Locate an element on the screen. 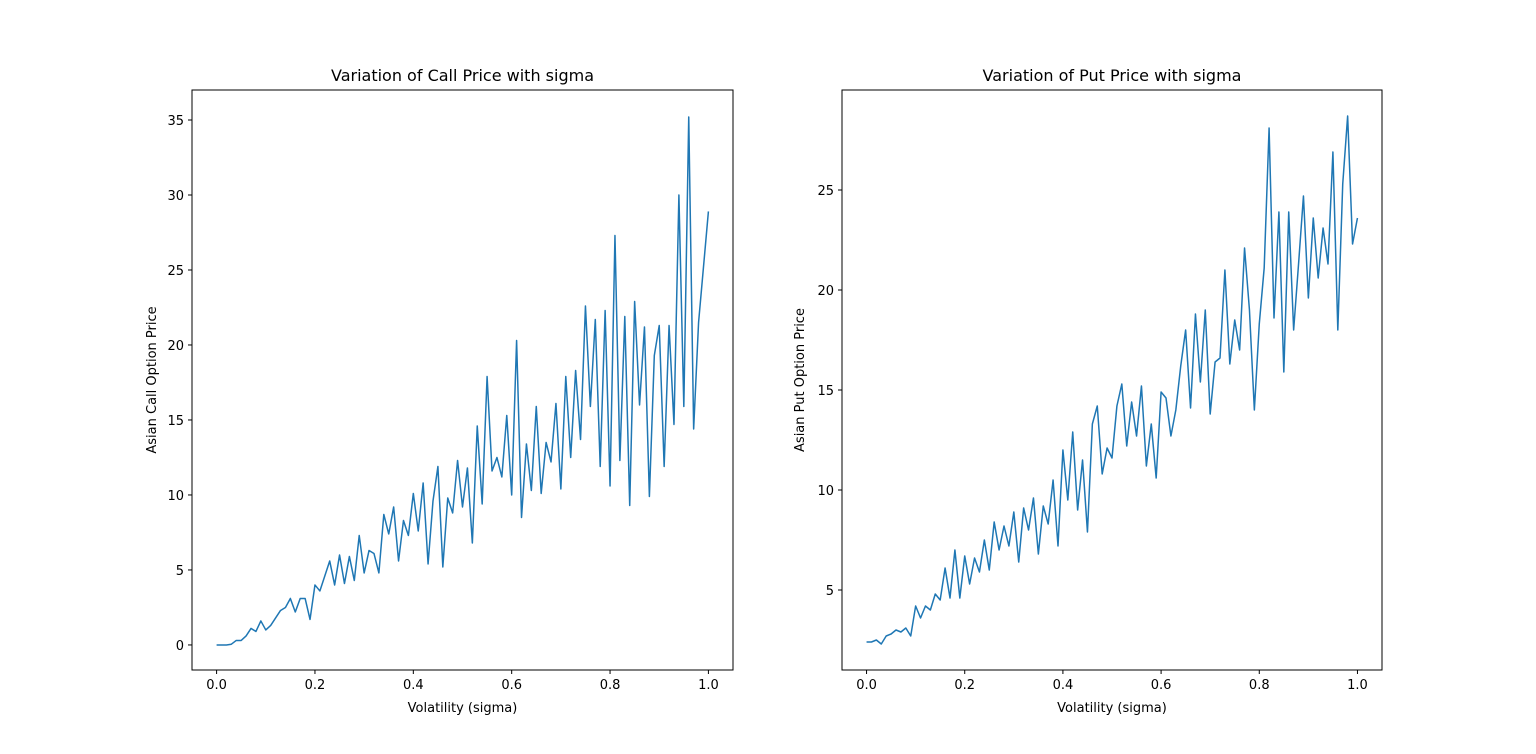  y-tick-label: 0 is located at coordinates (180, 646).